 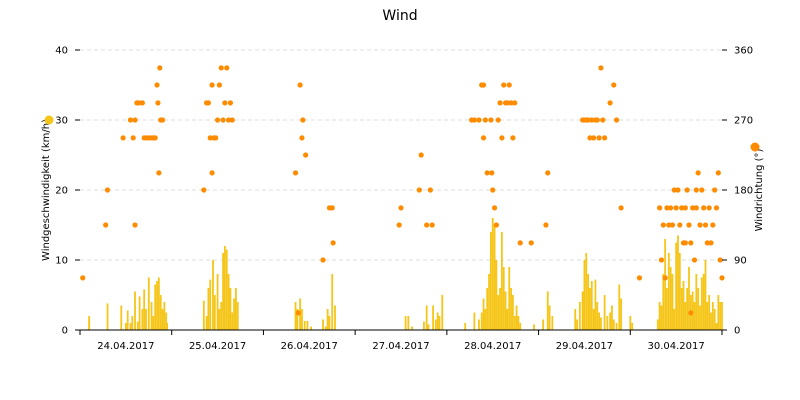 What do you see at coordinates (217, 346) in the screenshot?
I see `x-tick-label: 25.04.2017` at bounding box center [217, 346].